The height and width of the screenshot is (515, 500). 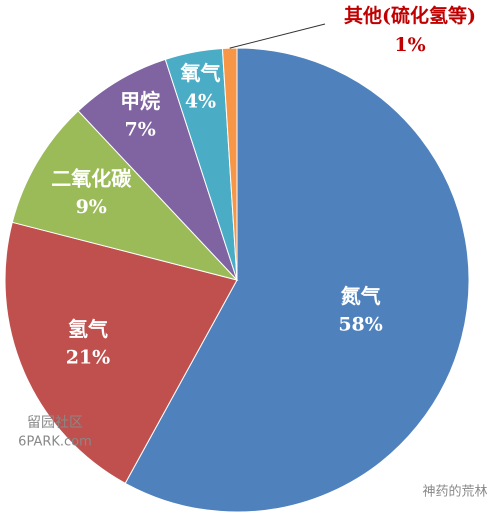 What do you see at coordinates (88, 357) in the screenshot?
I see `slice-value: 21%` at bounding box center [88, 357].